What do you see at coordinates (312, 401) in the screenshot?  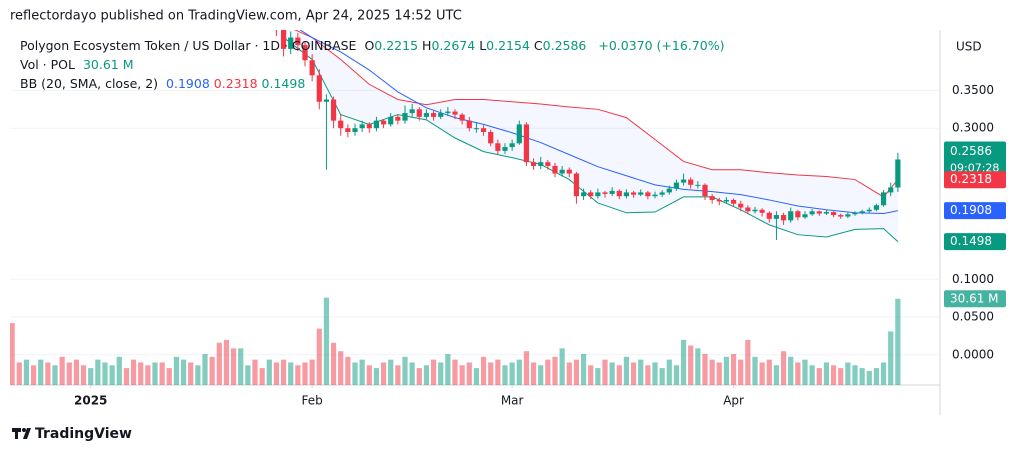 I see `x-tick-label: Feb` at bounding box center [312, 401].